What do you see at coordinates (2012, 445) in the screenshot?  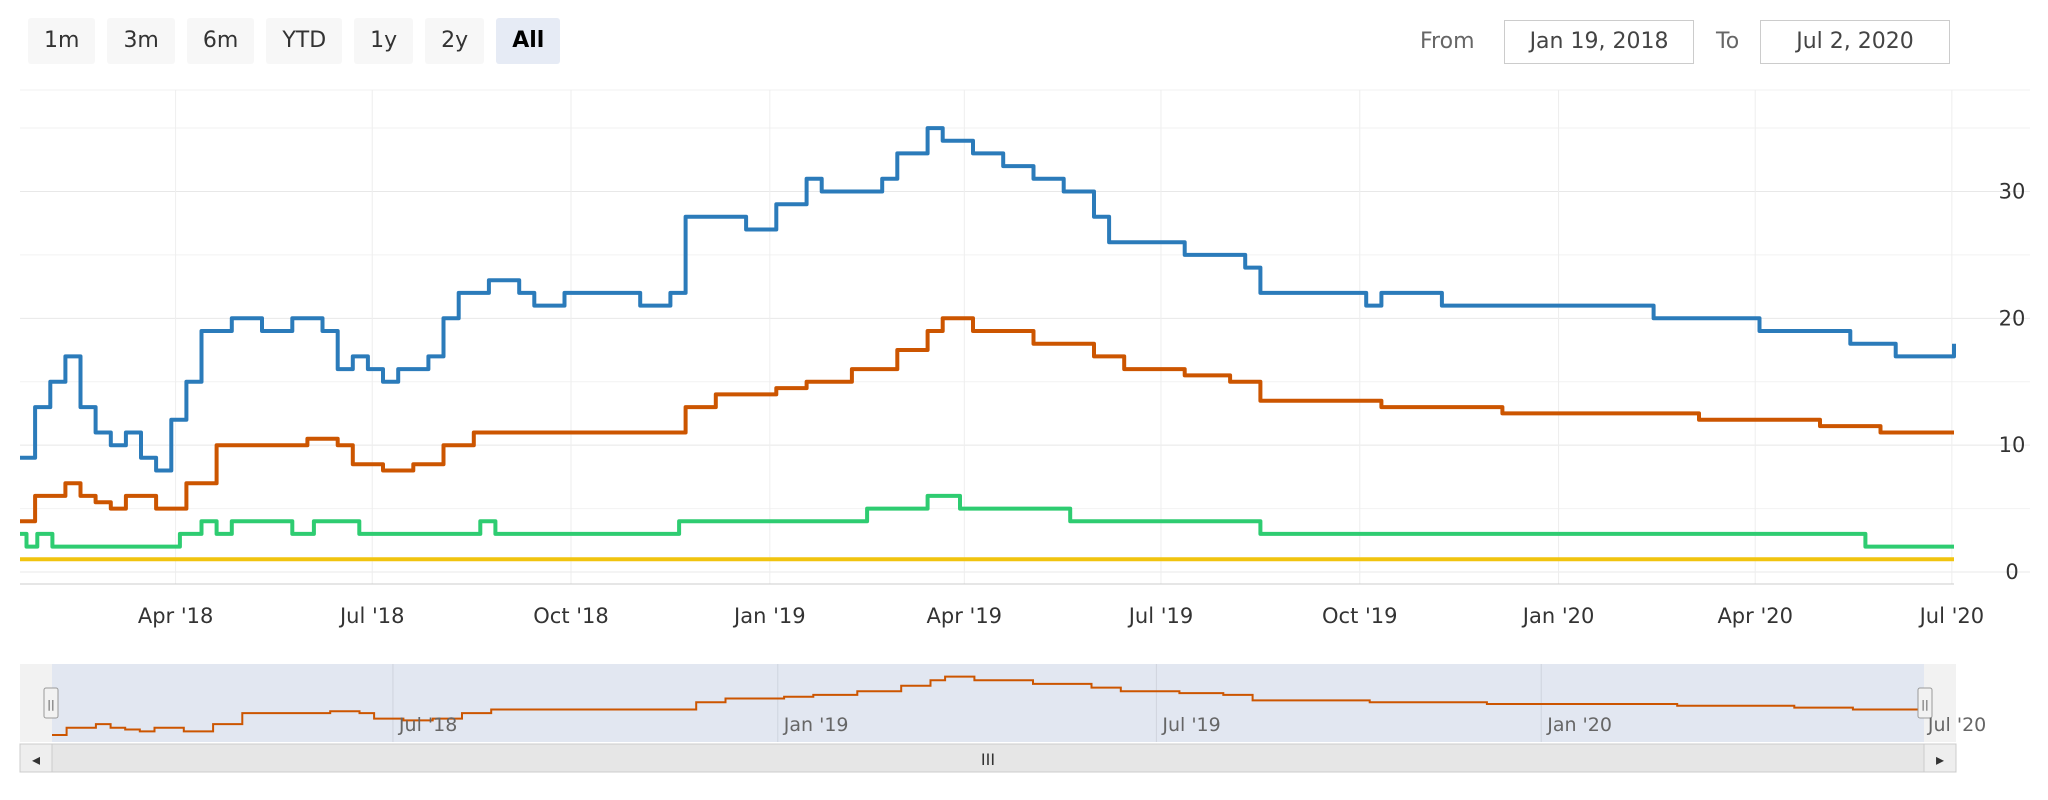 I see `y-tick-label: 10` at bounding box center [2012, 445].